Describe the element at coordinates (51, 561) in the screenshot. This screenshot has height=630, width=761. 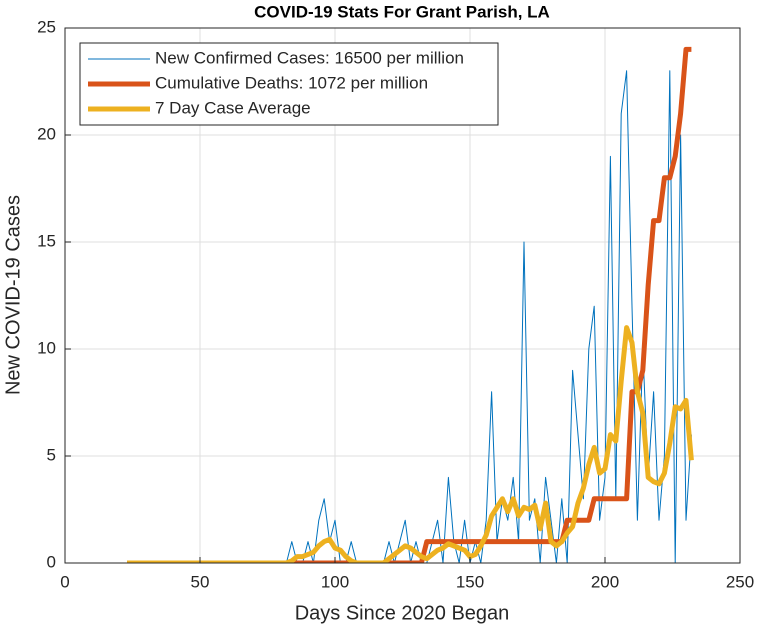
I see `y-tick-label: 0` at that location.